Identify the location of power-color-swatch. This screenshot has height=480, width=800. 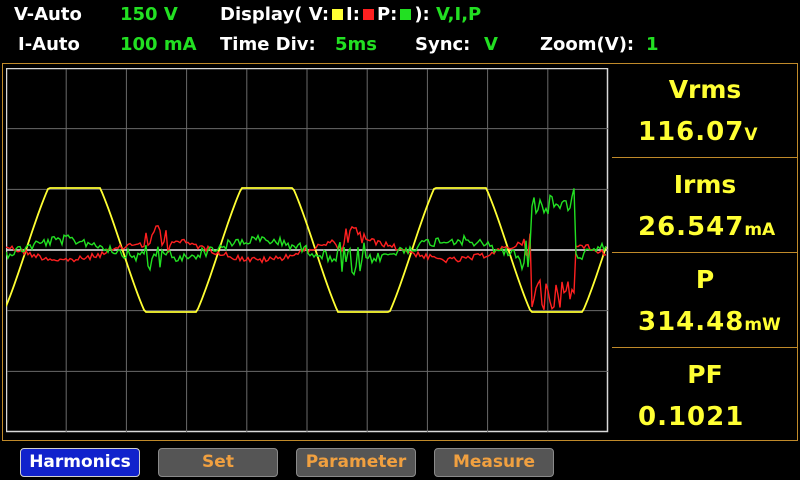
(406, 14).